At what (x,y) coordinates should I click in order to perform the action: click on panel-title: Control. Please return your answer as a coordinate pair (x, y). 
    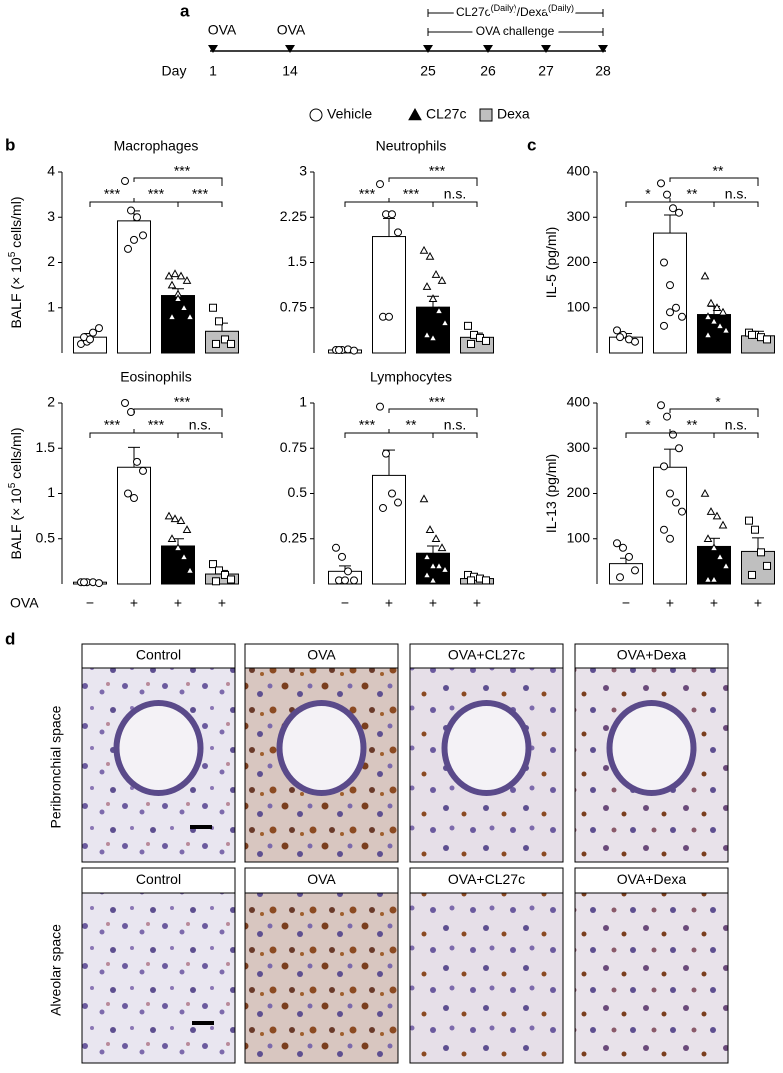
    Looking at the image, I should click on (158, 655).